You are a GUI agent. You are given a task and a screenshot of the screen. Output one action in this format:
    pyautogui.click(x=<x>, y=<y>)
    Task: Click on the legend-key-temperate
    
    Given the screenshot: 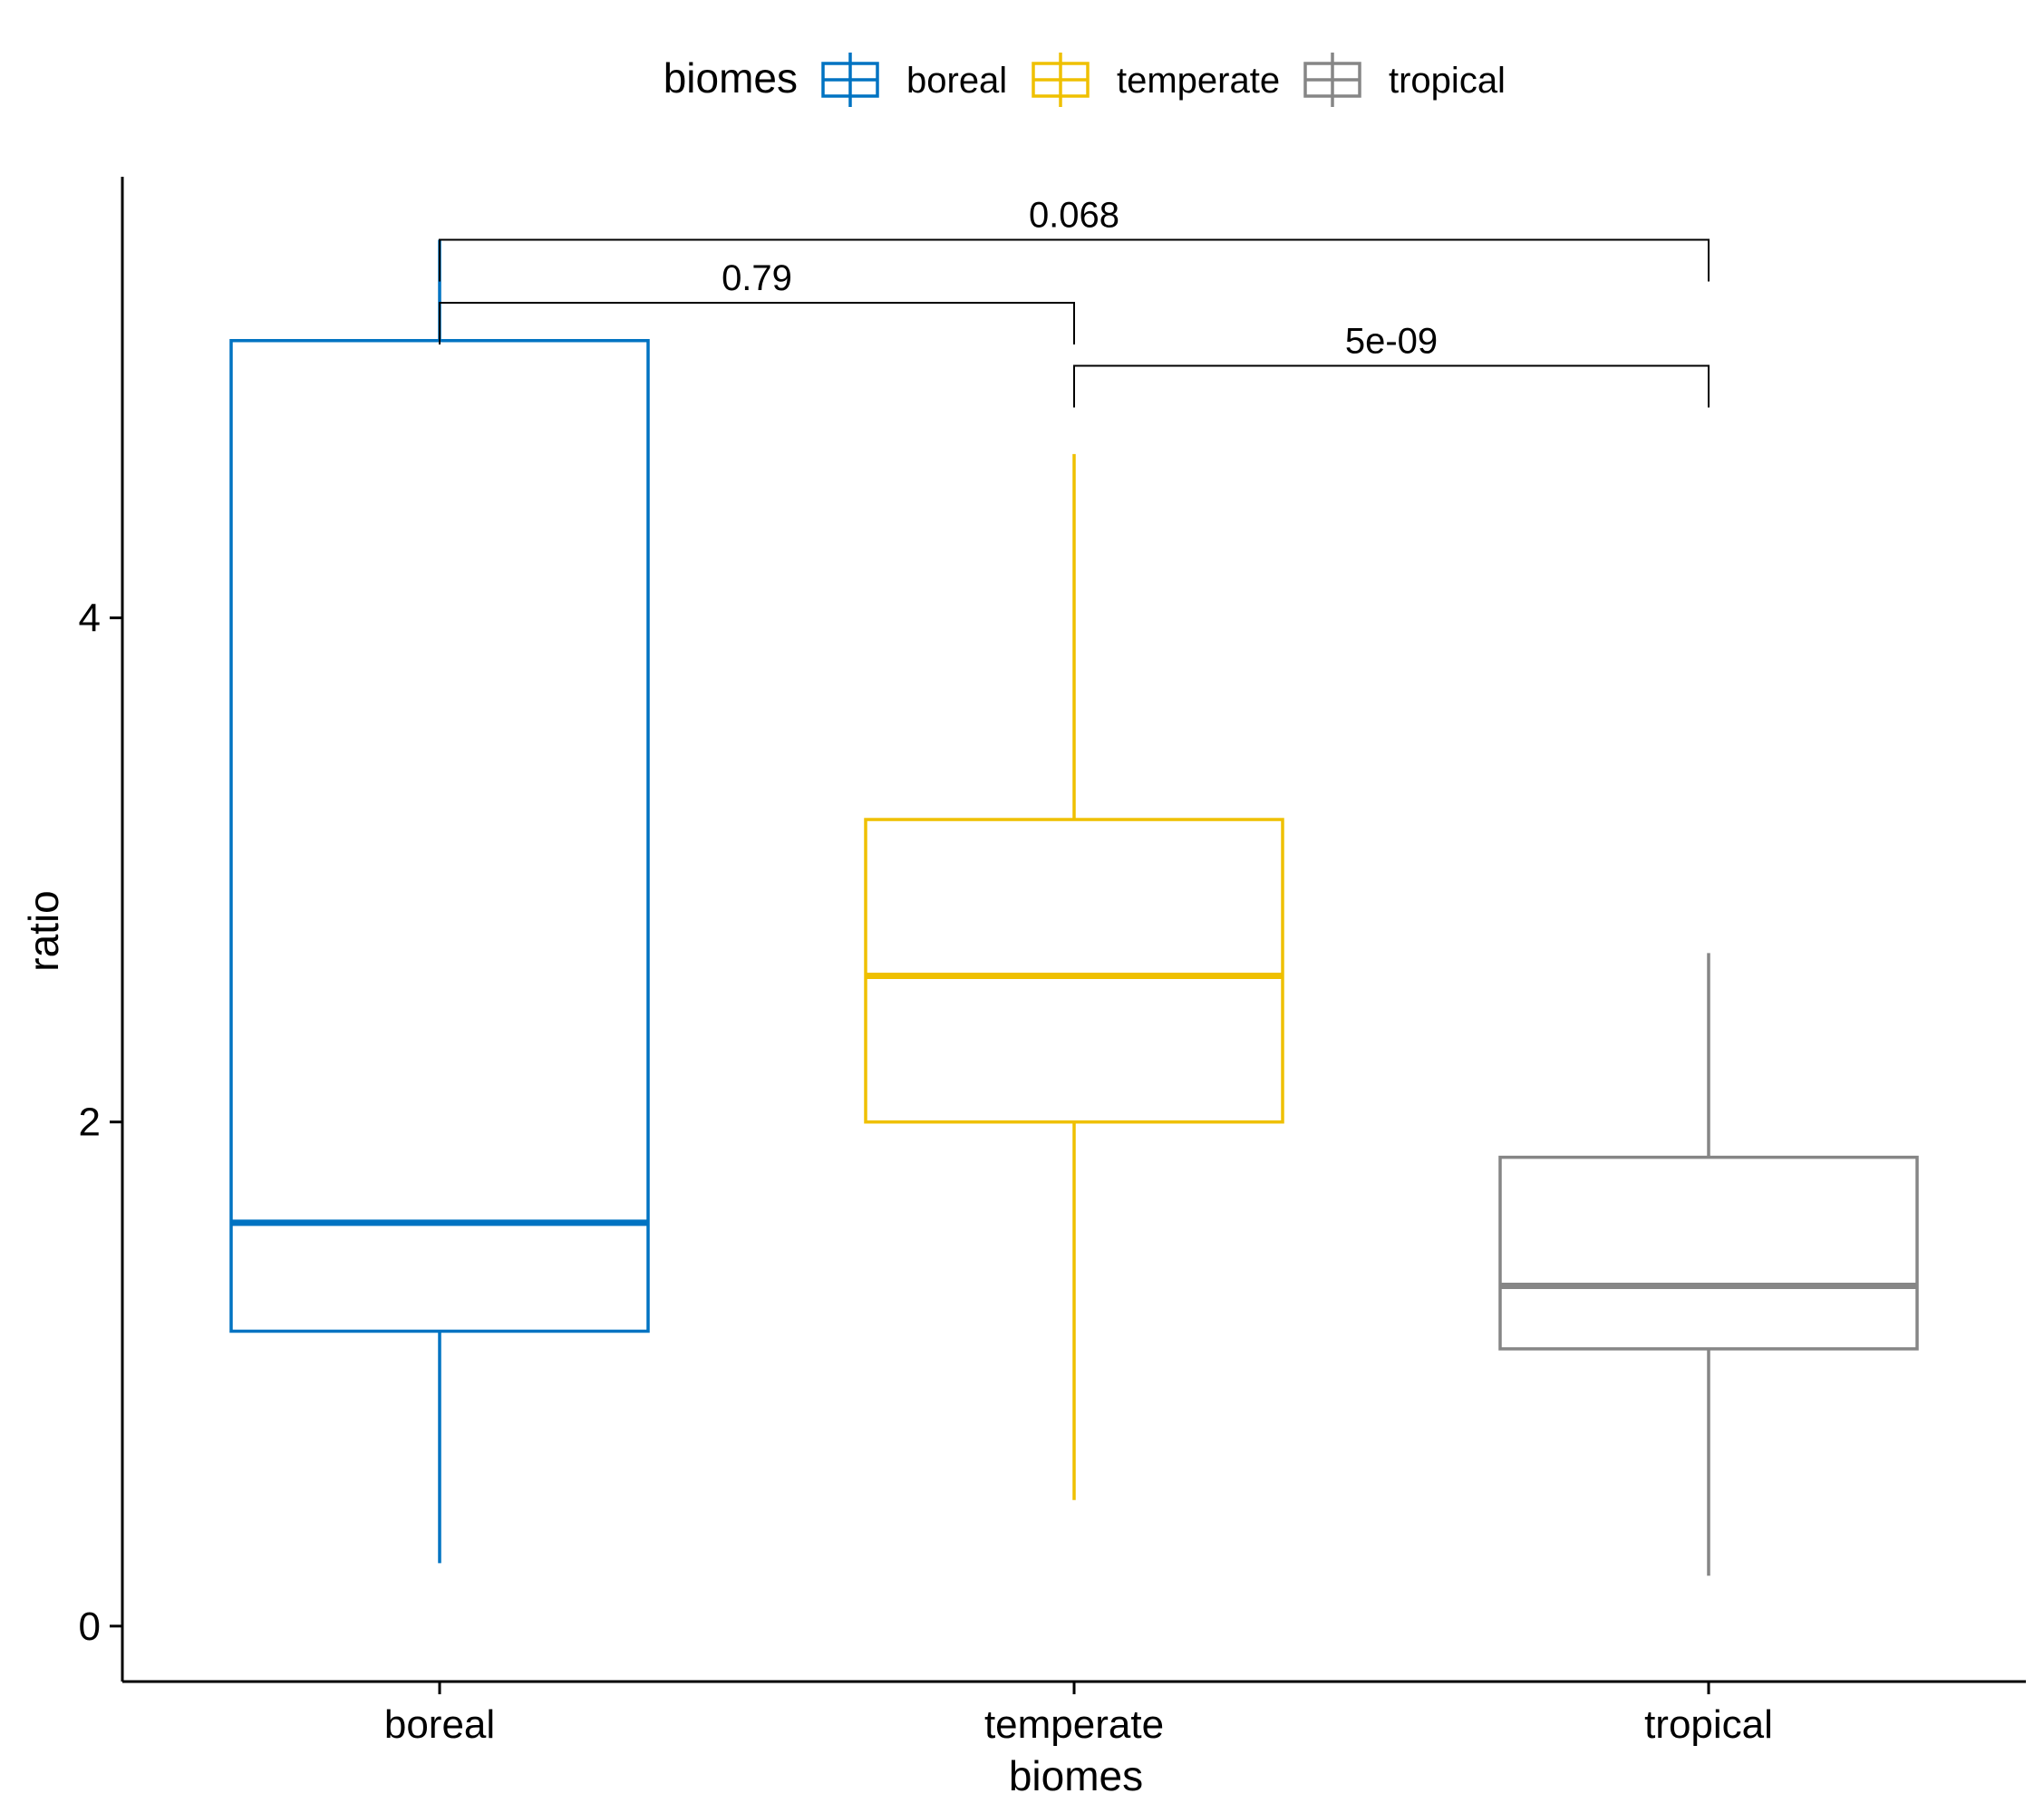 What is the action you would take?
    pyautogui.click(x=1061, y=80)
    